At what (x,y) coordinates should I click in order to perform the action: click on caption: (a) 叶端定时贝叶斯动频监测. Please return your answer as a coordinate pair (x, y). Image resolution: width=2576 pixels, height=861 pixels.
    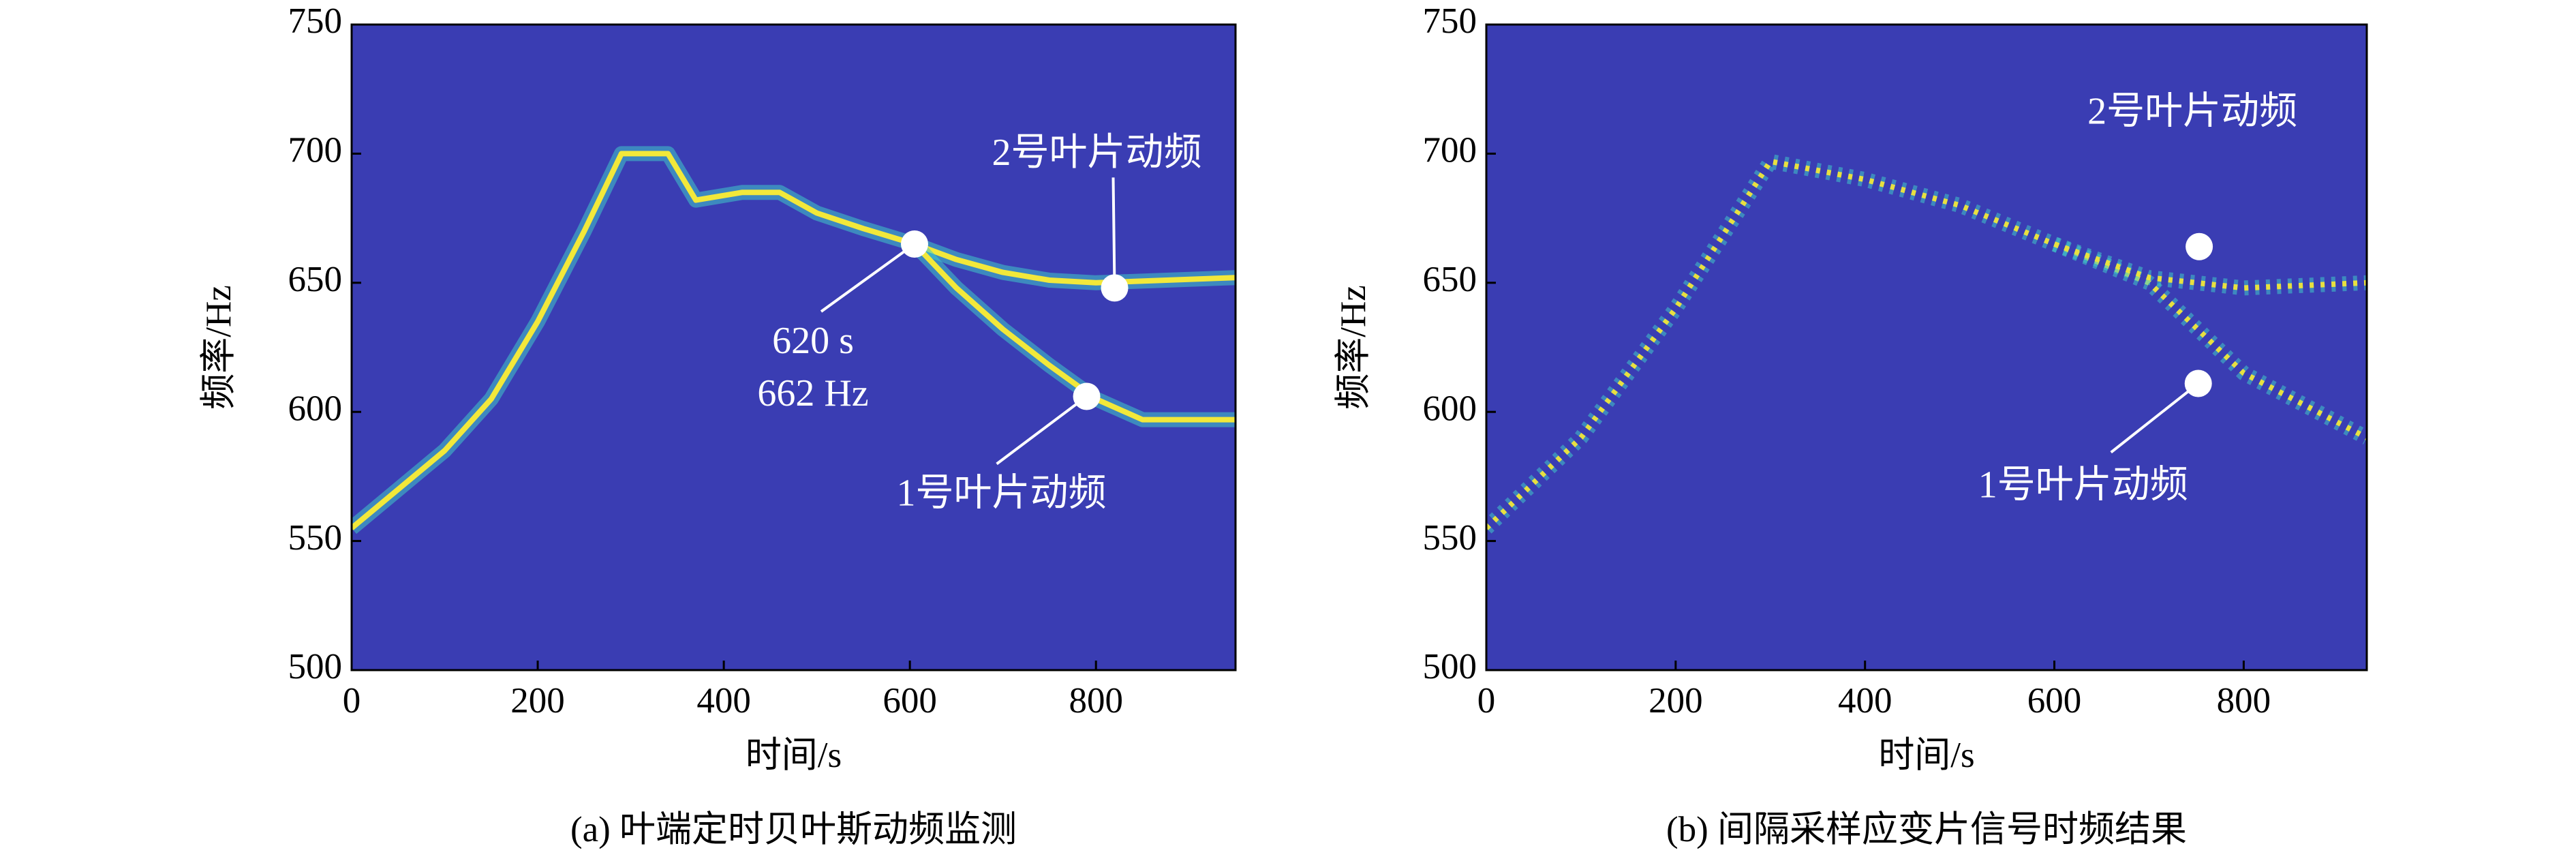
    Looking at the image, I should click on (793, 829).